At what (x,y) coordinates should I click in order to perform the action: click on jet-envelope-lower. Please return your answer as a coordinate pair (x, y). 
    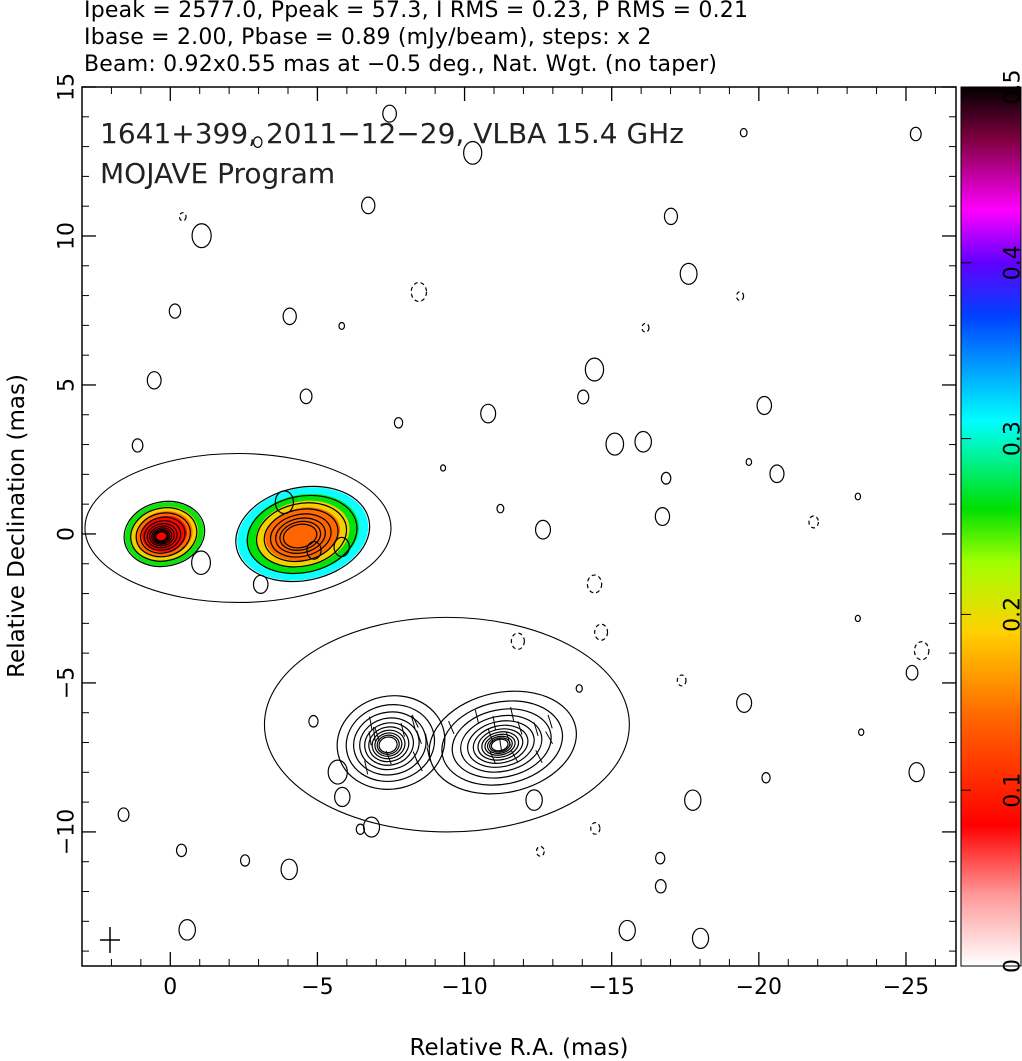
    Looking at the image, I should click on (446, 724).